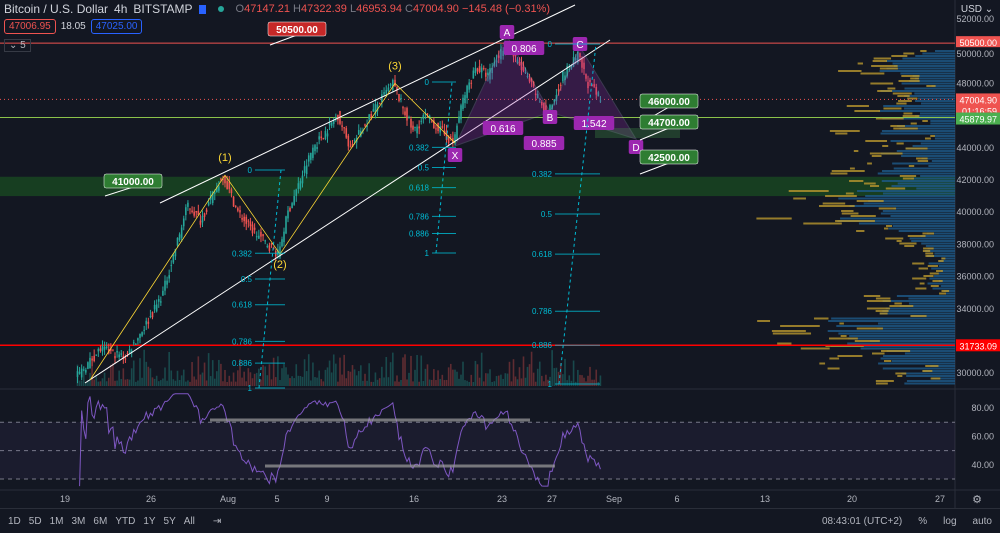  What do you see at coordinates (100, 521) in the screenshot?
I see `range-6m: 6M` at bounding box center [100, 521].